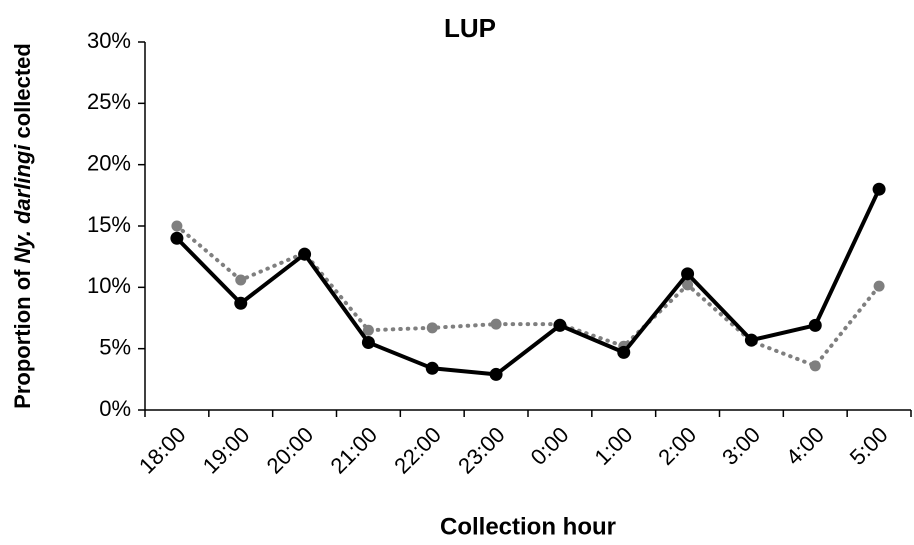 Image resolution: width=914 pixels, height=545 pixels. I want to click on y-axis-label: Proportion of Ny. darlingi collected, so click(22, 226).